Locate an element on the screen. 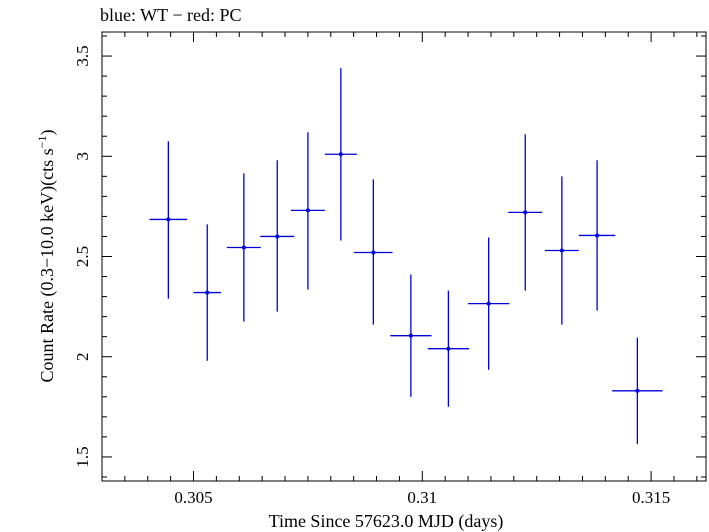  y-tick-label: 3.5 is located at coordinates (82, 55).